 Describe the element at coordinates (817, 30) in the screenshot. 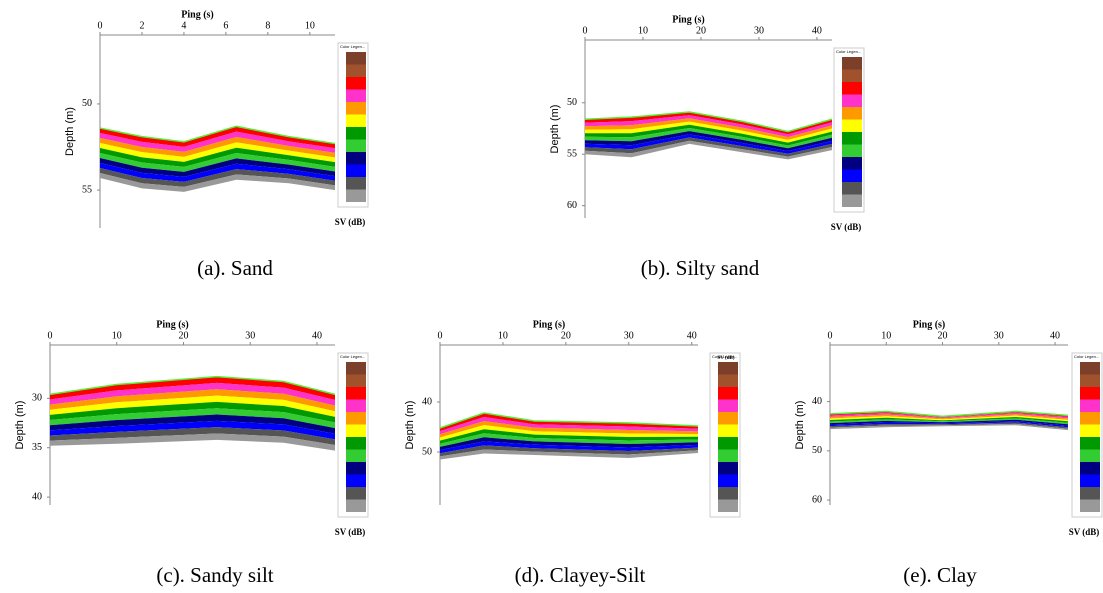

I see `x-tick-label: 40` at that location.